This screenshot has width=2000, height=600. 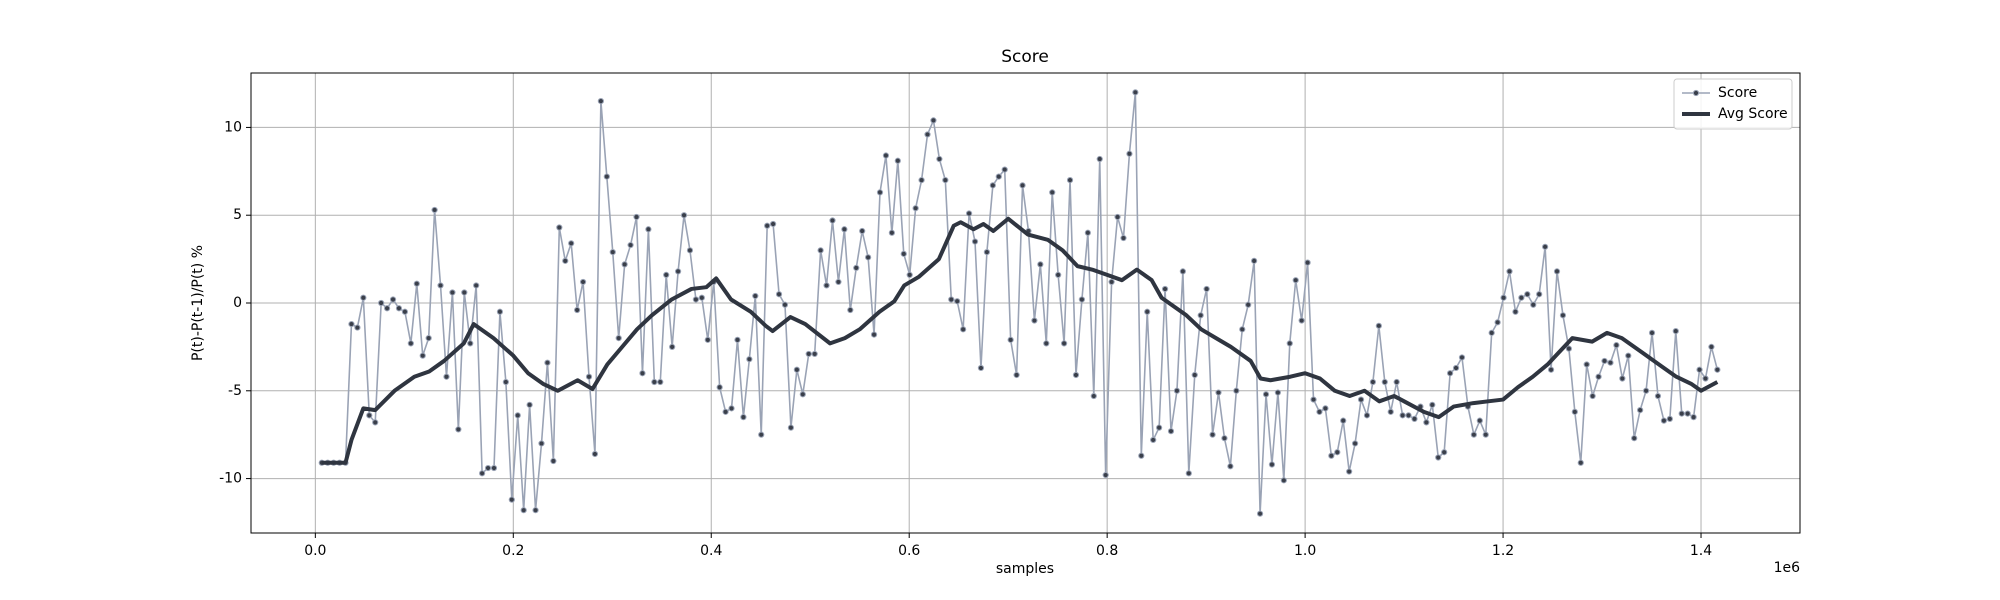 I want to click on legend-box, so click(x=1733, y=104).